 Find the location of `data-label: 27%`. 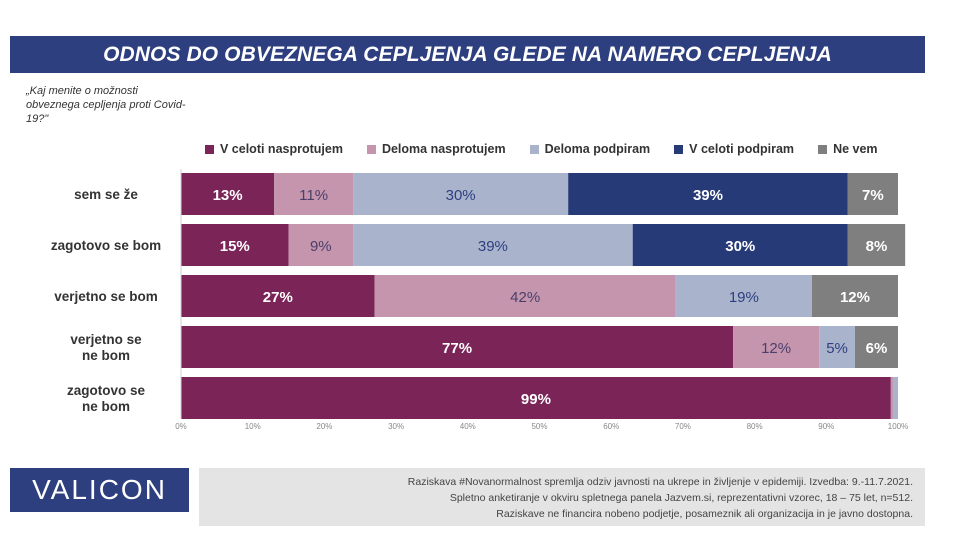

data-label: 27% is located at coordinates (278, 297).